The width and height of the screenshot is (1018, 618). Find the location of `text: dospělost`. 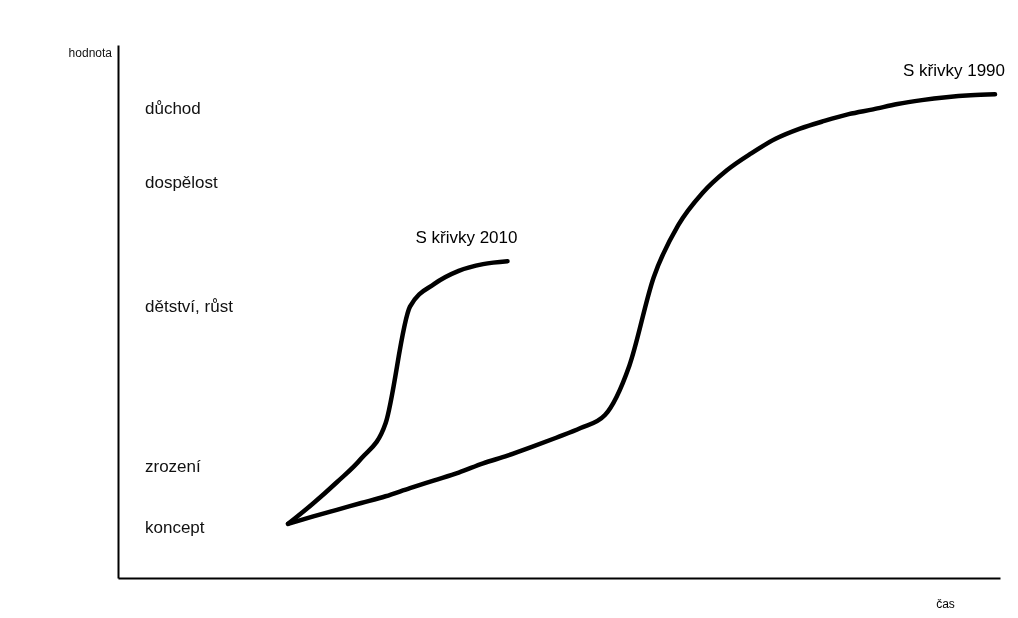

text: dospělost is located at coordinates (182, 182).